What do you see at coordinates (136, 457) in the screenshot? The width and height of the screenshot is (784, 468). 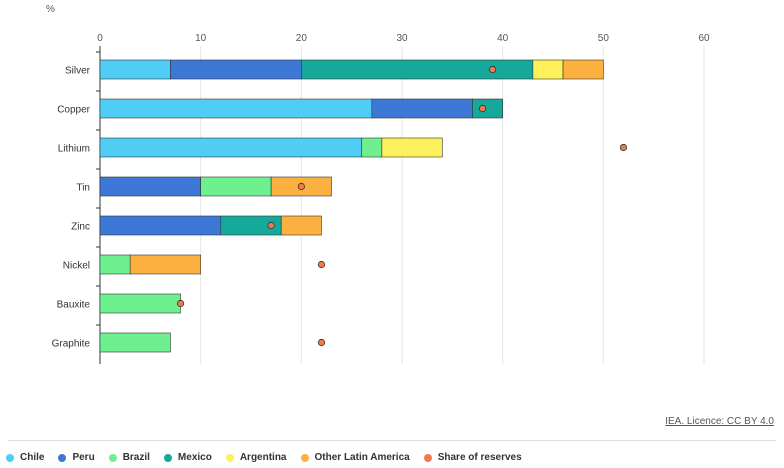 I see `legend-label: Brazil` at bounding box center [136, 457].